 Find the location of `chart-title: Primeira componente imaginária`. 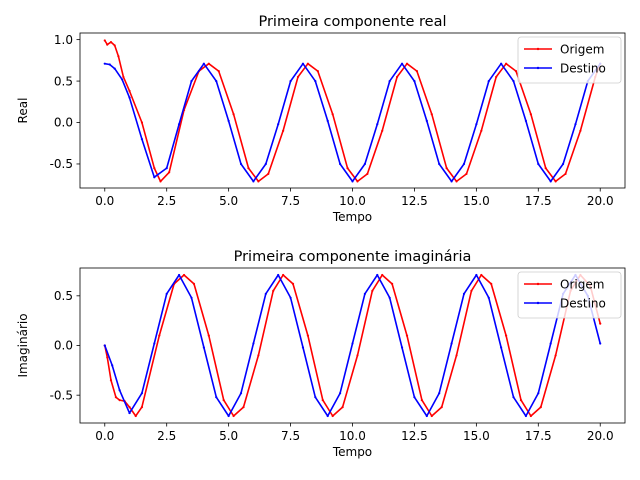

chart-title: Primeira componente imaginária is located at coordinates (353, 257).